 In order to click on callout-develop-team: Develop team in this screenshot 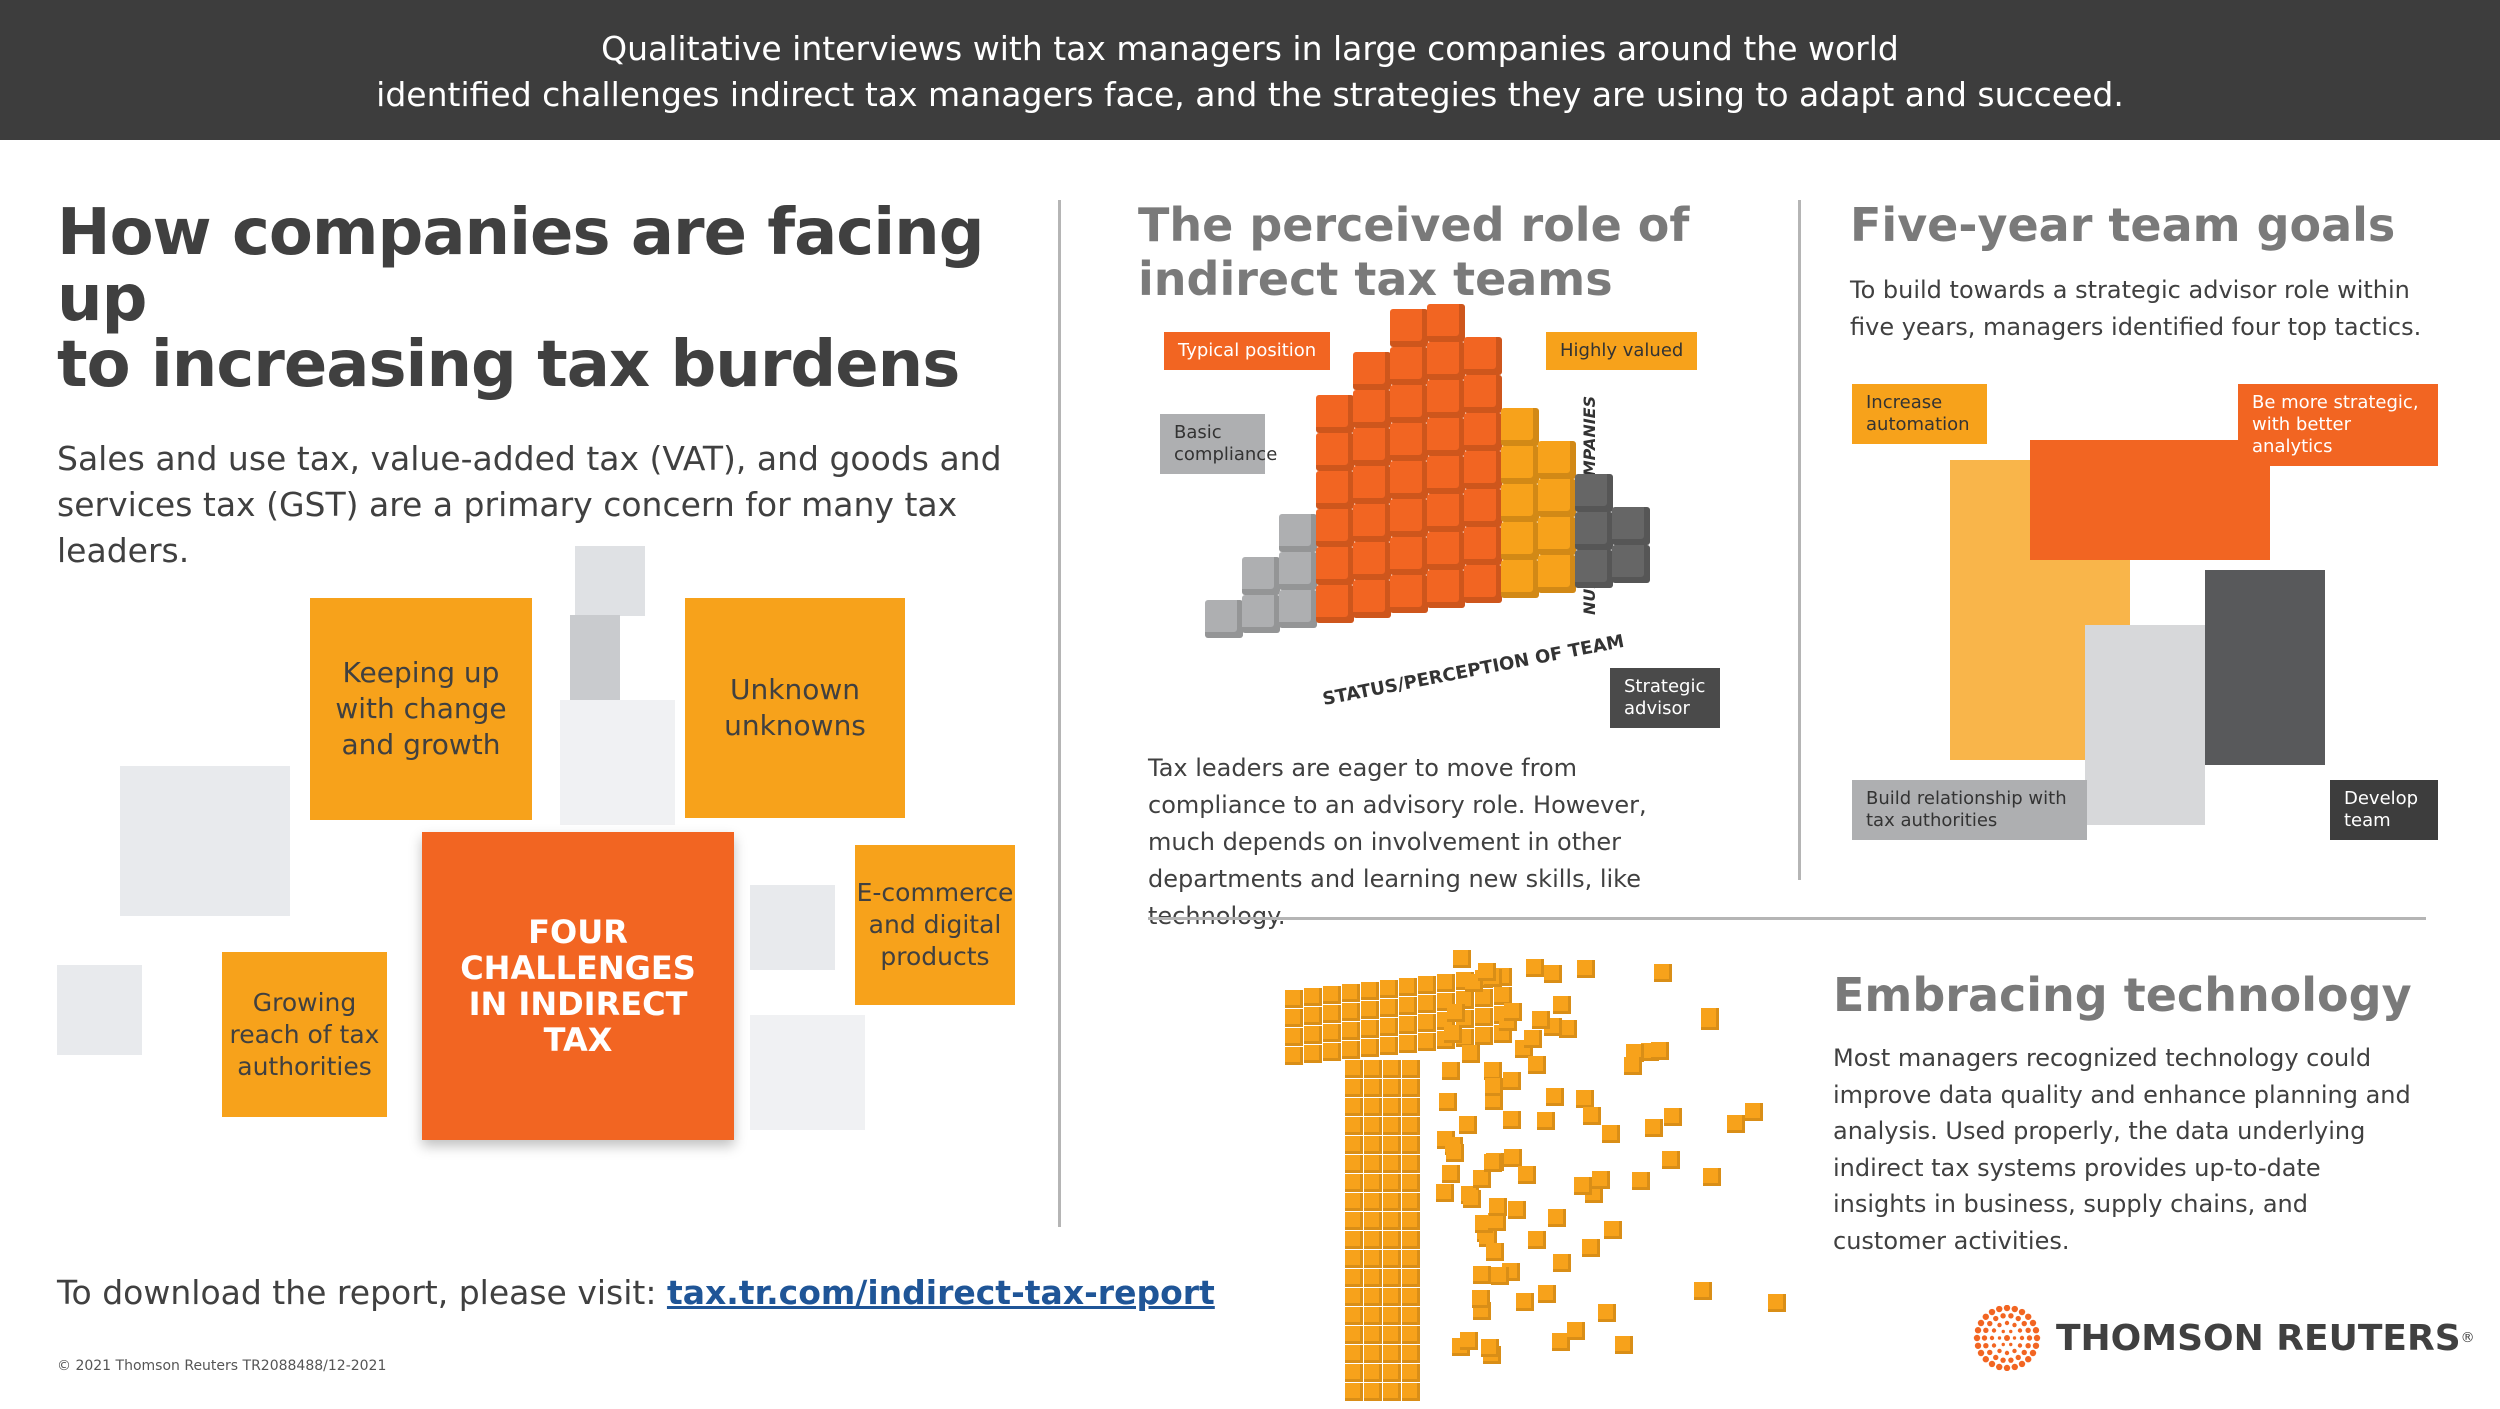, I will do `click(2384, 810)`.